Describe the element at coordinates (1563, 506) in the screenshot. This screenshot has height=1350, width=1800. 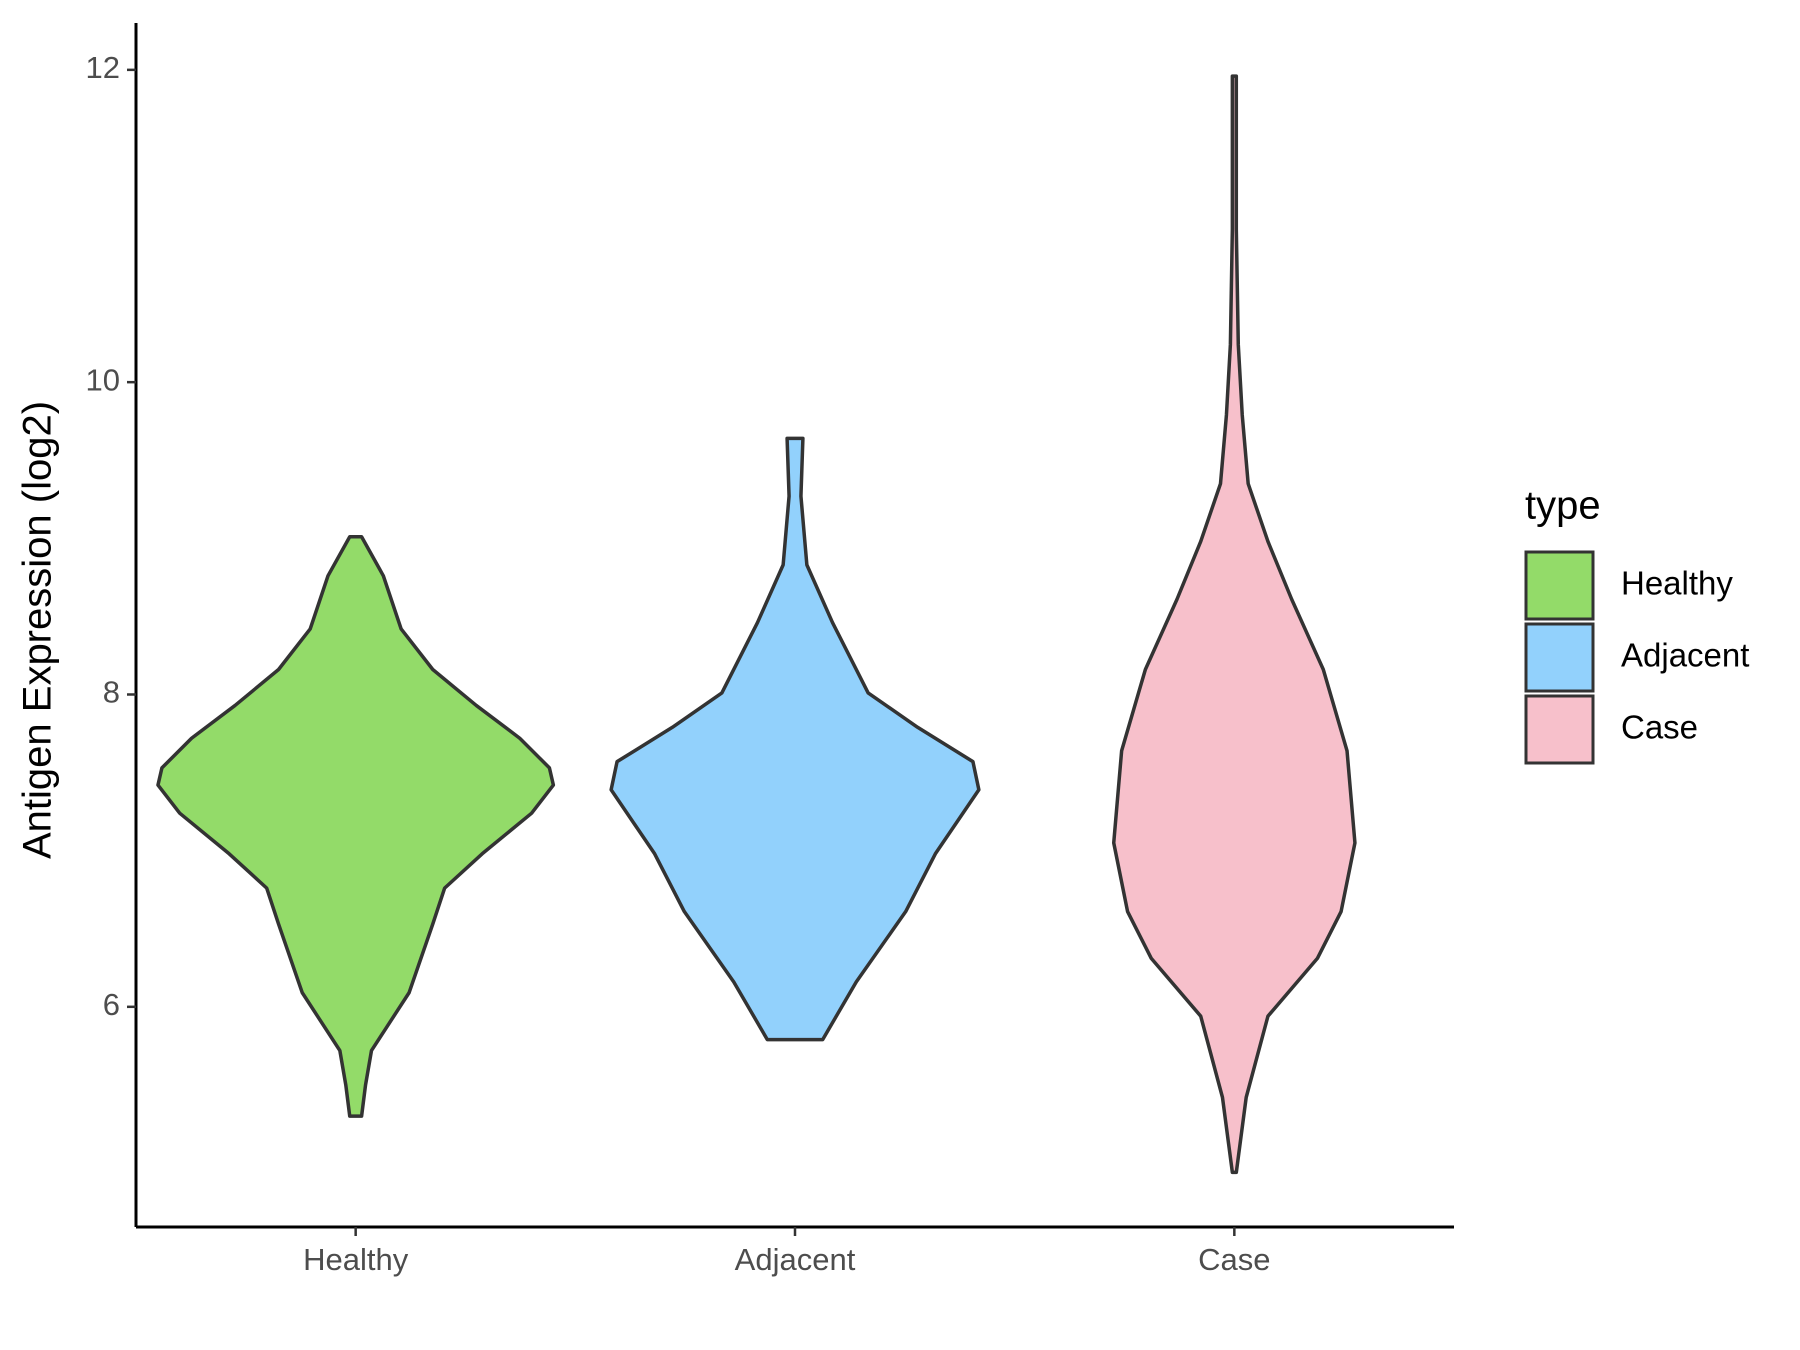
I see `legend-title: type` at that location.